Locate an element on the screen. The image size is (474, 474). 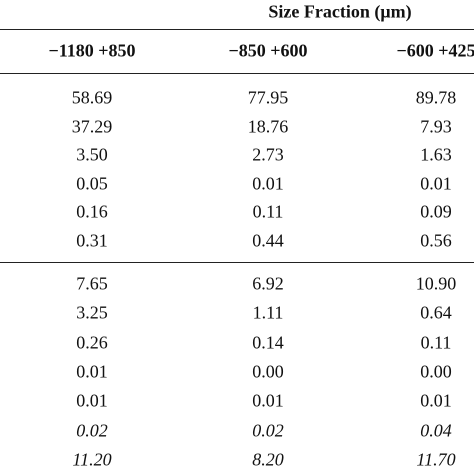
cell: 0.26 is located at coordinates (92, 342).